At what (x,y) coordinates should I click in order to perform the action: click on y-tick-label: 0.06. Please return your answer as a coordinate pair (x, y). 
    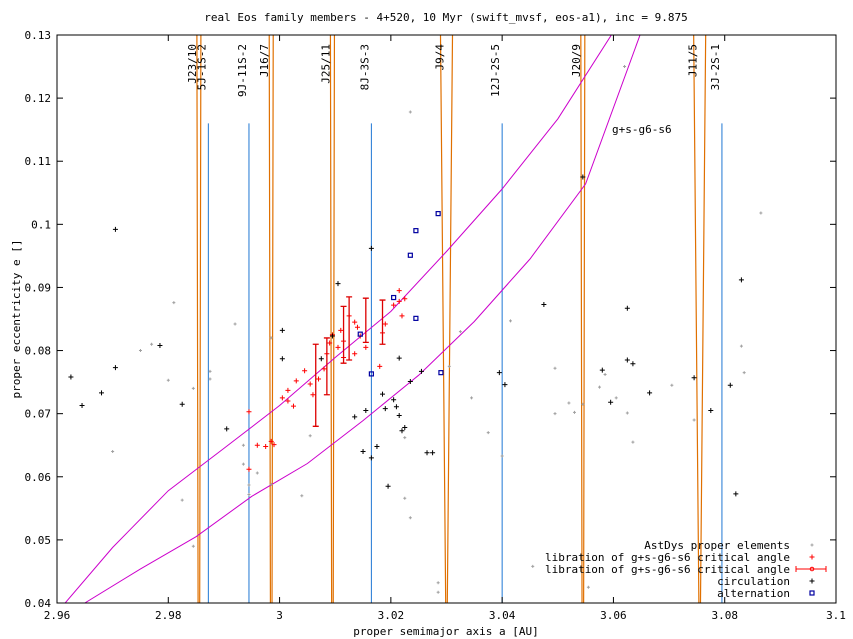
    Looking at the image, I should click on (38, 477).